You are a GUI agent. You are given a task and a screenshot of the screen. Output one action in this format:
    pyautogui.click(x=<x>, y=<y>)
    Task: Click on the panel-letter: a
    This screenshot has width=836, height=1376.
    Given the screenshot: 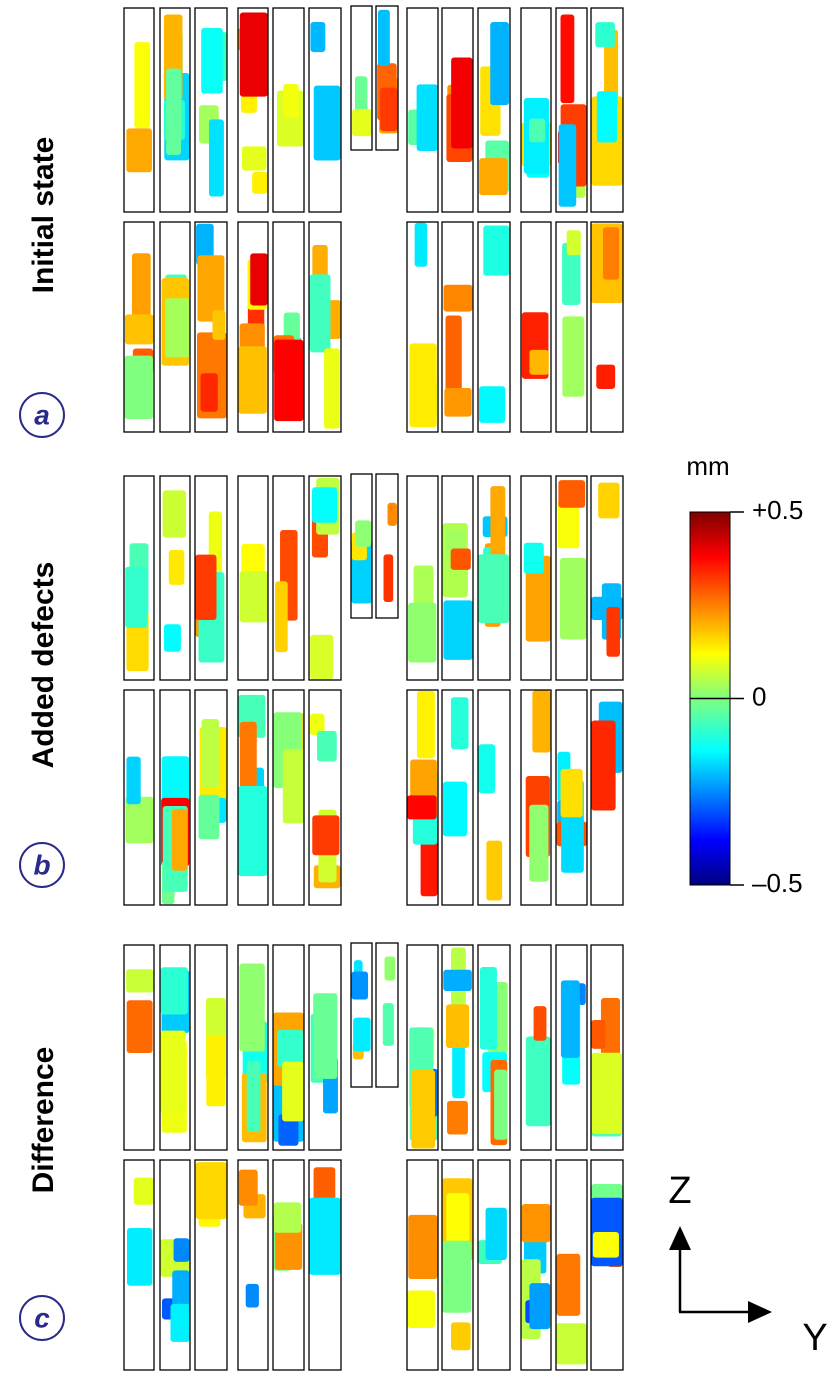 What is the action you would take?
    pyautogui.click(x=42, y=414)
    